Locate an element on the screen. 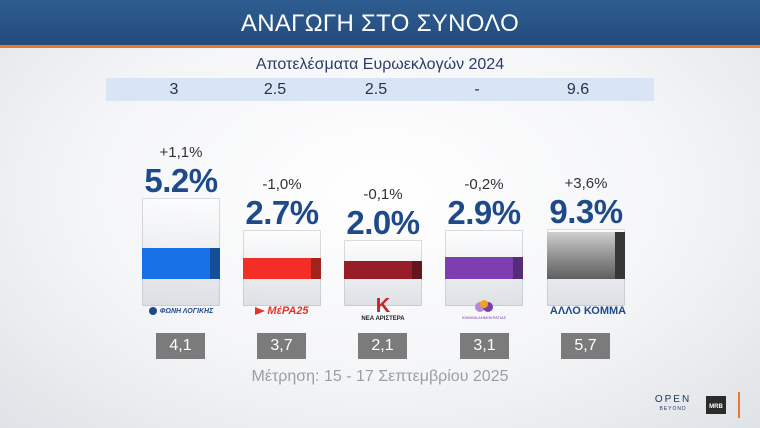 The height and width of the screenshot is (428, 760). reference-value: - is located at coordinates (477, 89).